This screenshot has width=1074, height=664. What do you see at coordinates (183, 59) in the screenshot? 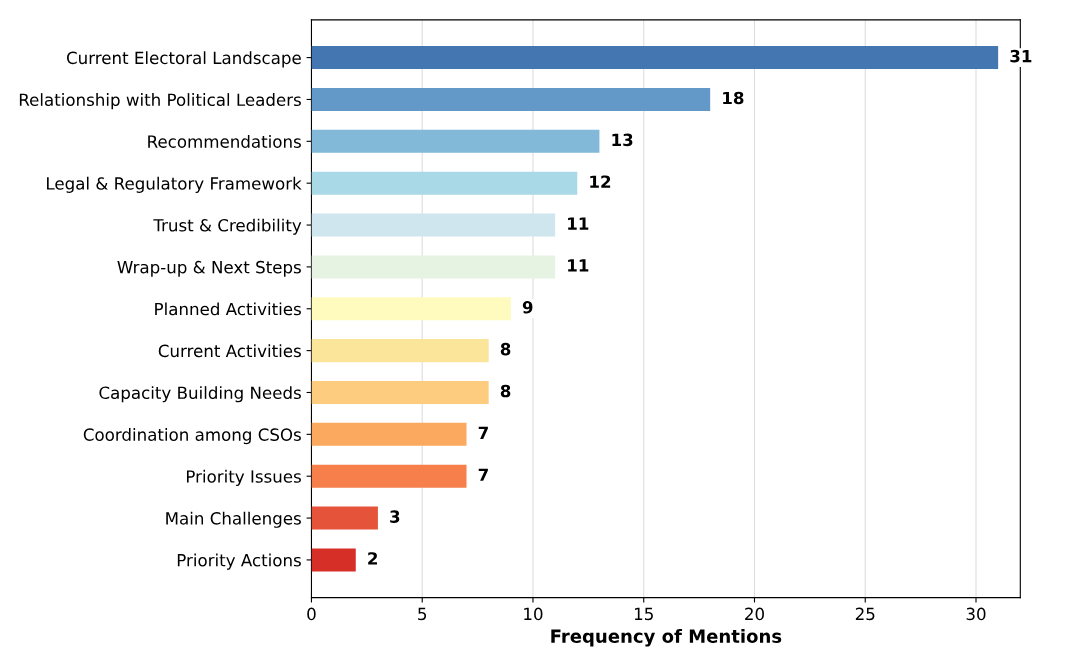
I see `y-tick-label: Current Electoral Landscape` at bounding box center [183, 59].